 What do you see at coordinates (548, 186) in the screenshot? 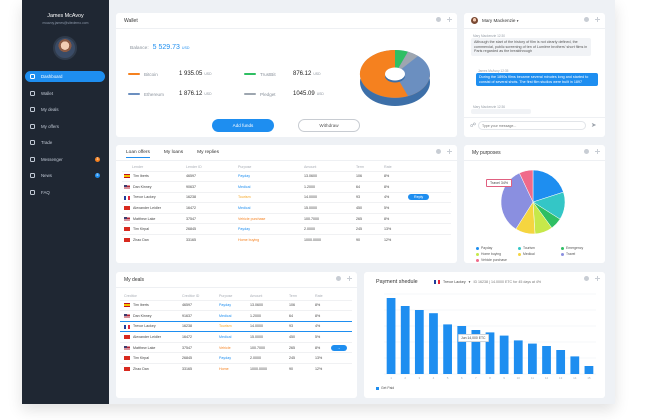
I see `pie-slice-payday` at bounding box center [548, 186].